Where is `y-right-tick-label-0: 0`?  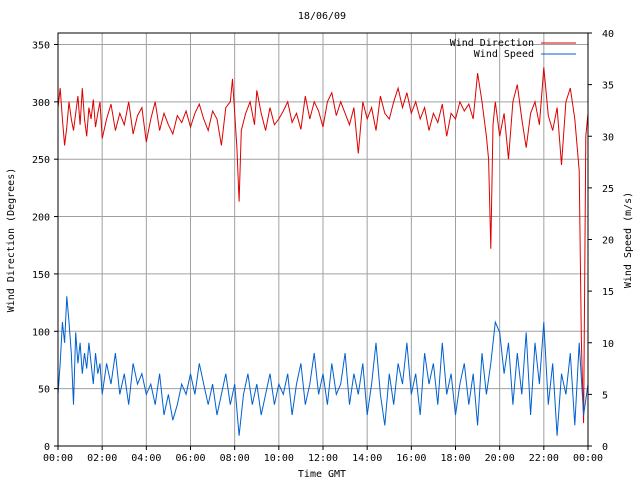
y-right-tick-label-0: 0 is located at coordinates (605, 447).